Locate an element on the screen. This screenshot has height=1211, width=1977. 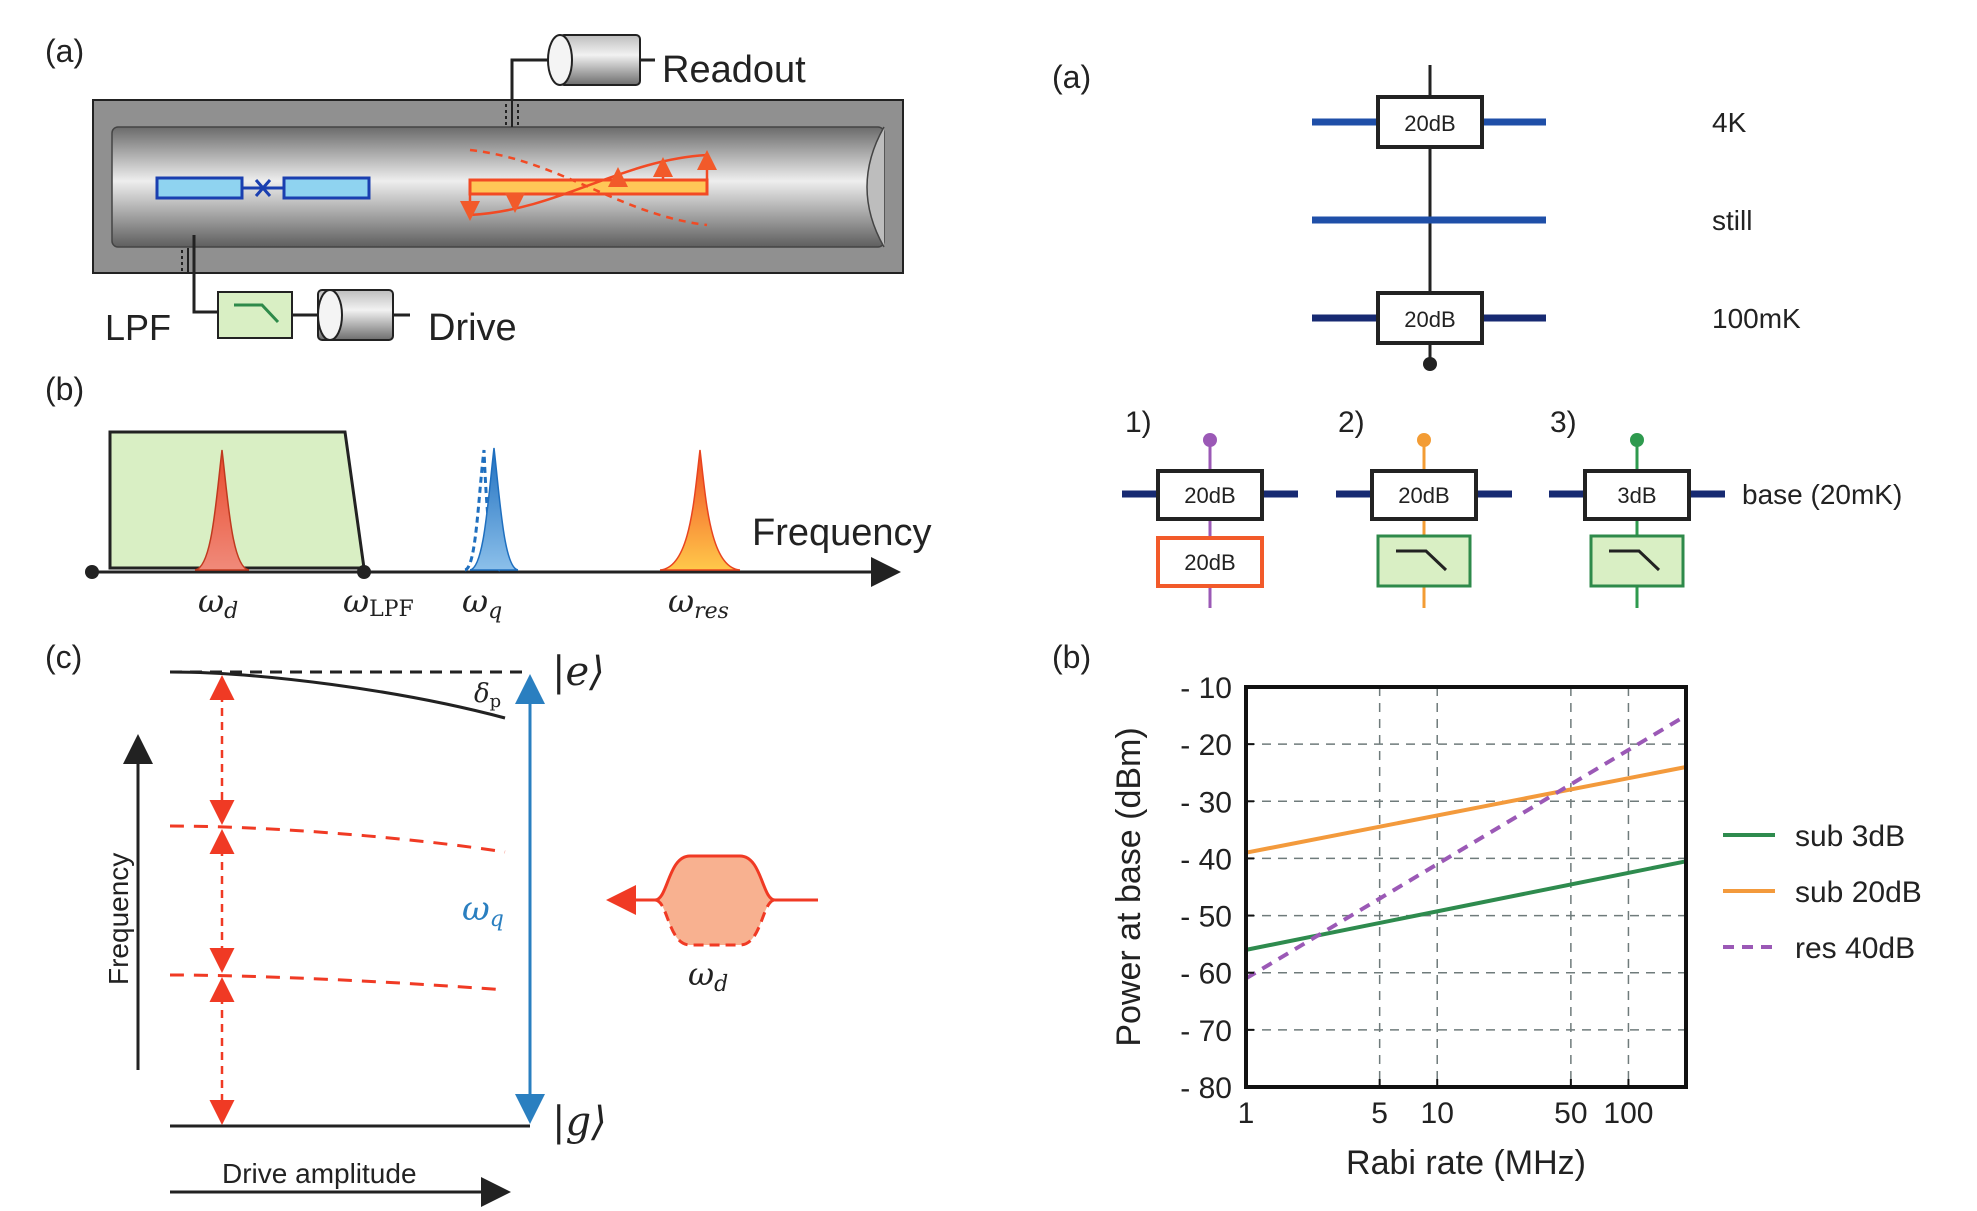
readout-cable-icon is located at coordinates (601, 60).